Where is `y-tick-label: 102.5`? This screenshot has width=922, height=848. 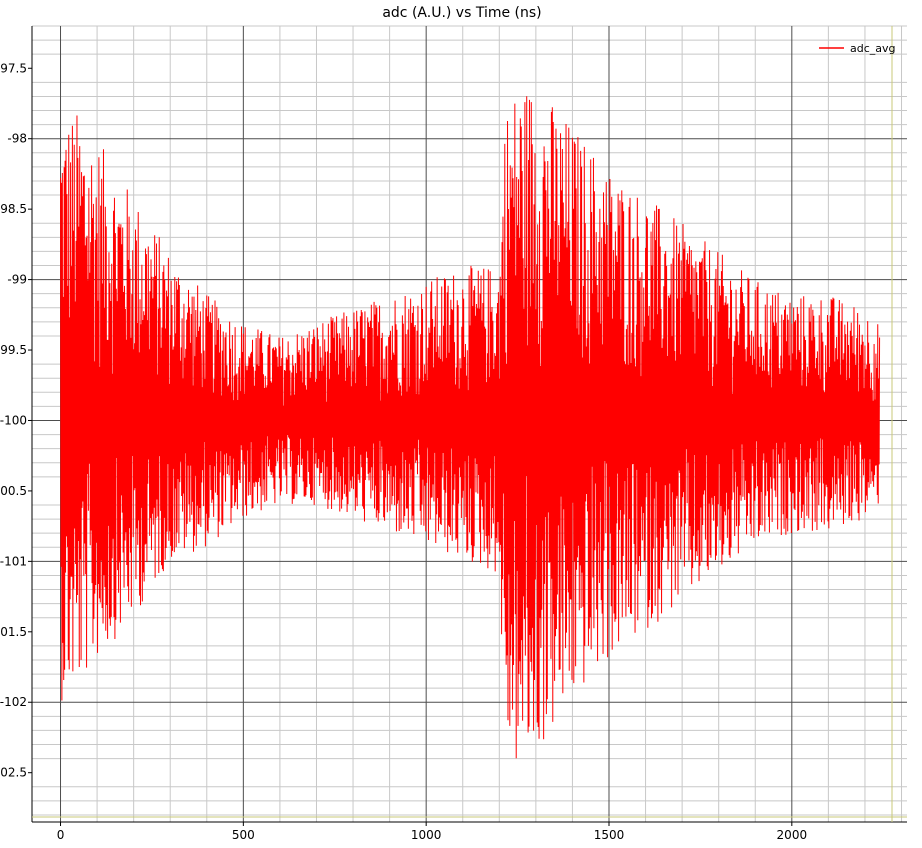 y-tick-label: 102.5 is located at coordinates (13, 773).